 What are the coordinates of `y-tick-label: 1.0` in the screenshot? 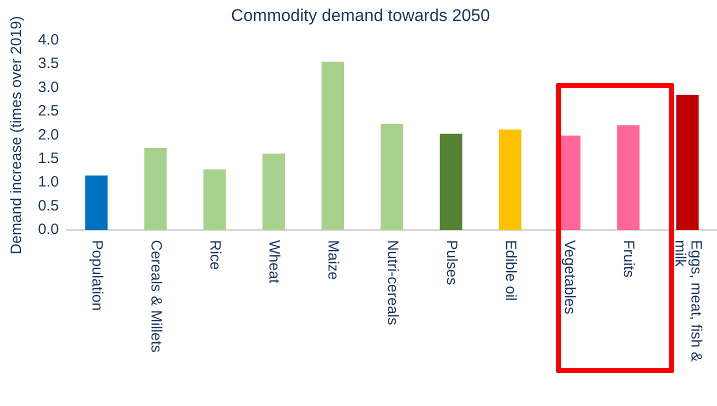 It's located at (48, 182).